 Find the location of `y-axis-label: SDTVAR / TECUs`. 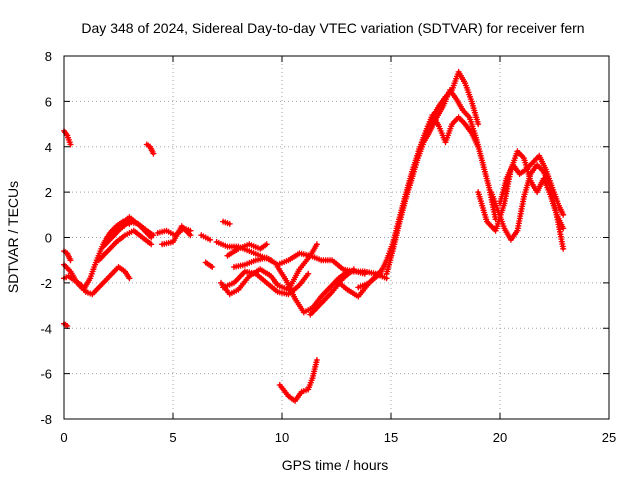

y-axis-label: SDTVAR / TECUs is located at coordinates (13, 237).